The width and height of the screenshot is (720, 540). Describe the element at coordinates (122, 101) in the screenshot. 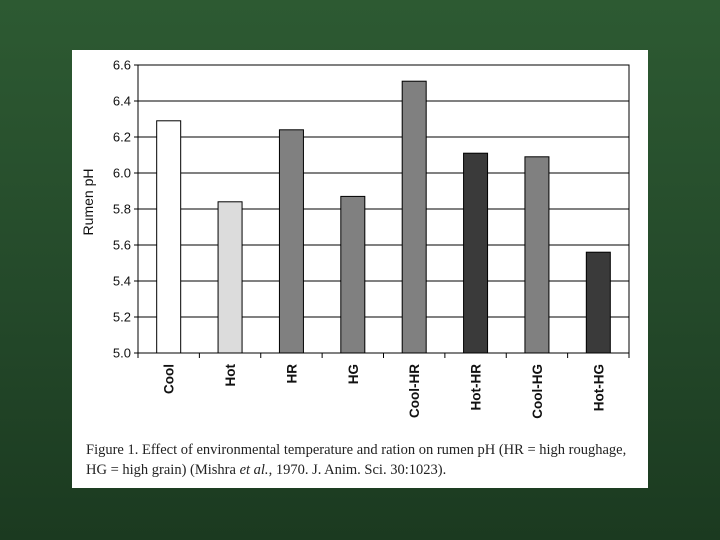

I see `y-tick-label: 6.4` at that location.